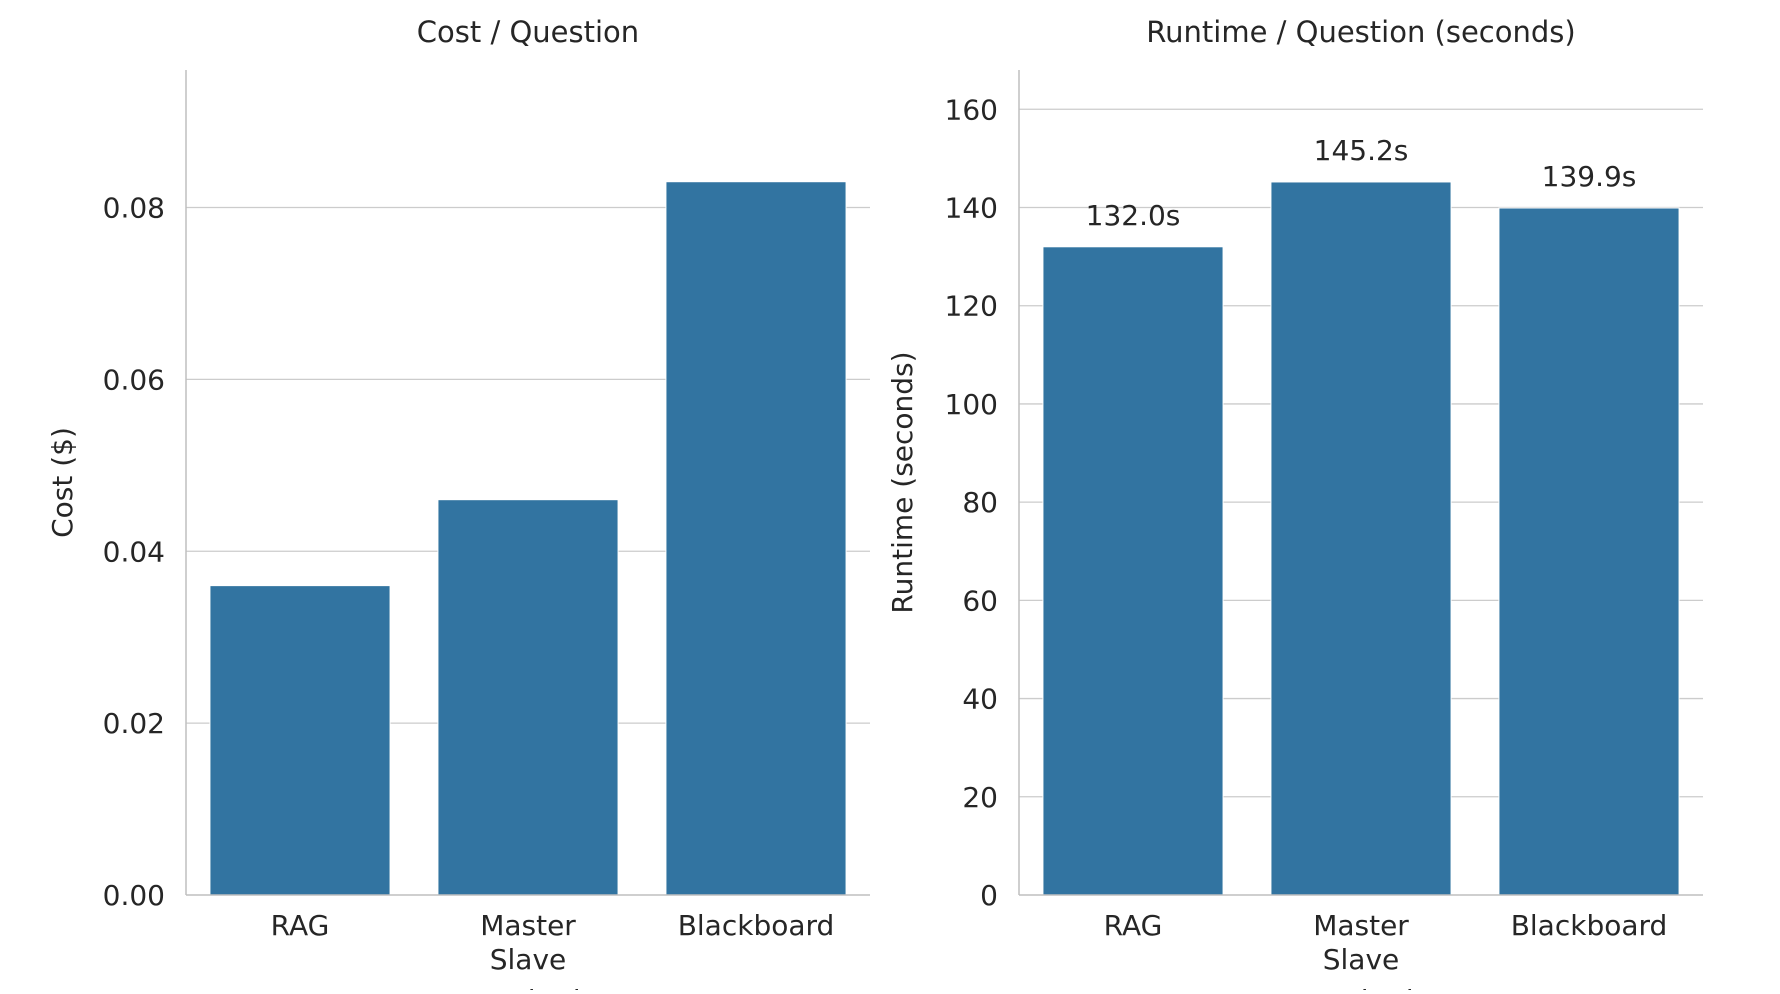 This screenshot has width=1780, height=994. Describe the element at coordinates (1133, 215) in the screenshot. I see `data-label: 132.0s` at that location.